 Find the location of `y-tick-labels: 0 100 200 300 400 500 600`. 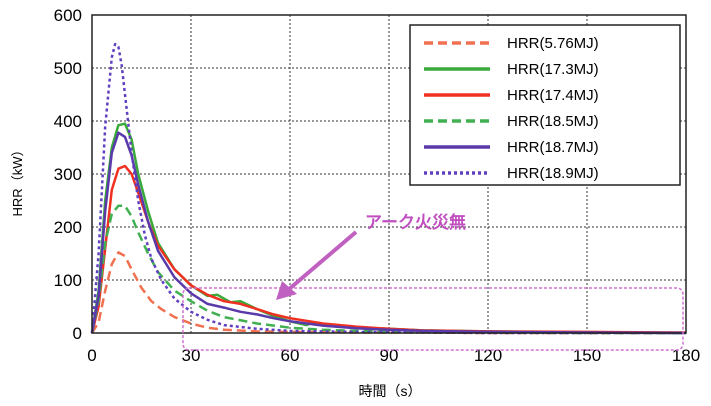

y-tick-labels: 0 100 200 300 400 500 600 is located at coordinates (68, 174).